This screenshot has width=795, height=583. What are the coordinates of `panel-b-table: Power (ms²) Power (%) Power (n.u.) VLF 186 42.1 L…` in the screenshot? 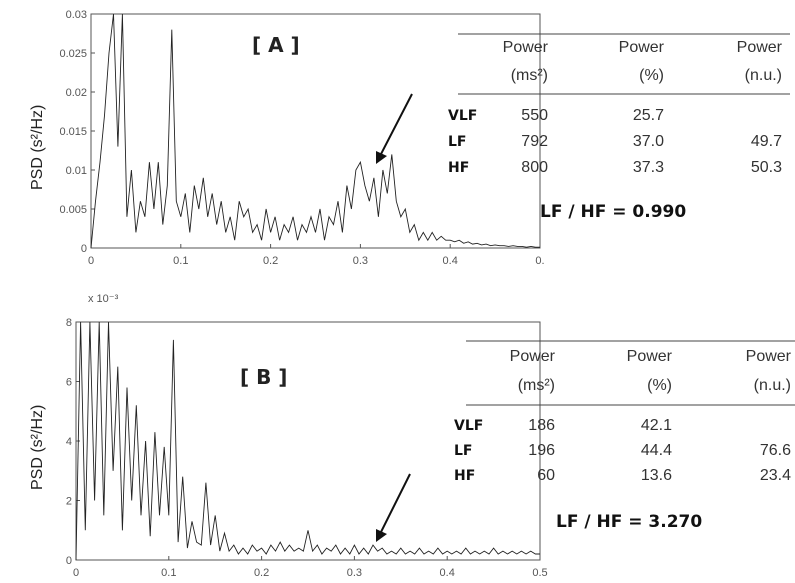 It's located at (624, 412).